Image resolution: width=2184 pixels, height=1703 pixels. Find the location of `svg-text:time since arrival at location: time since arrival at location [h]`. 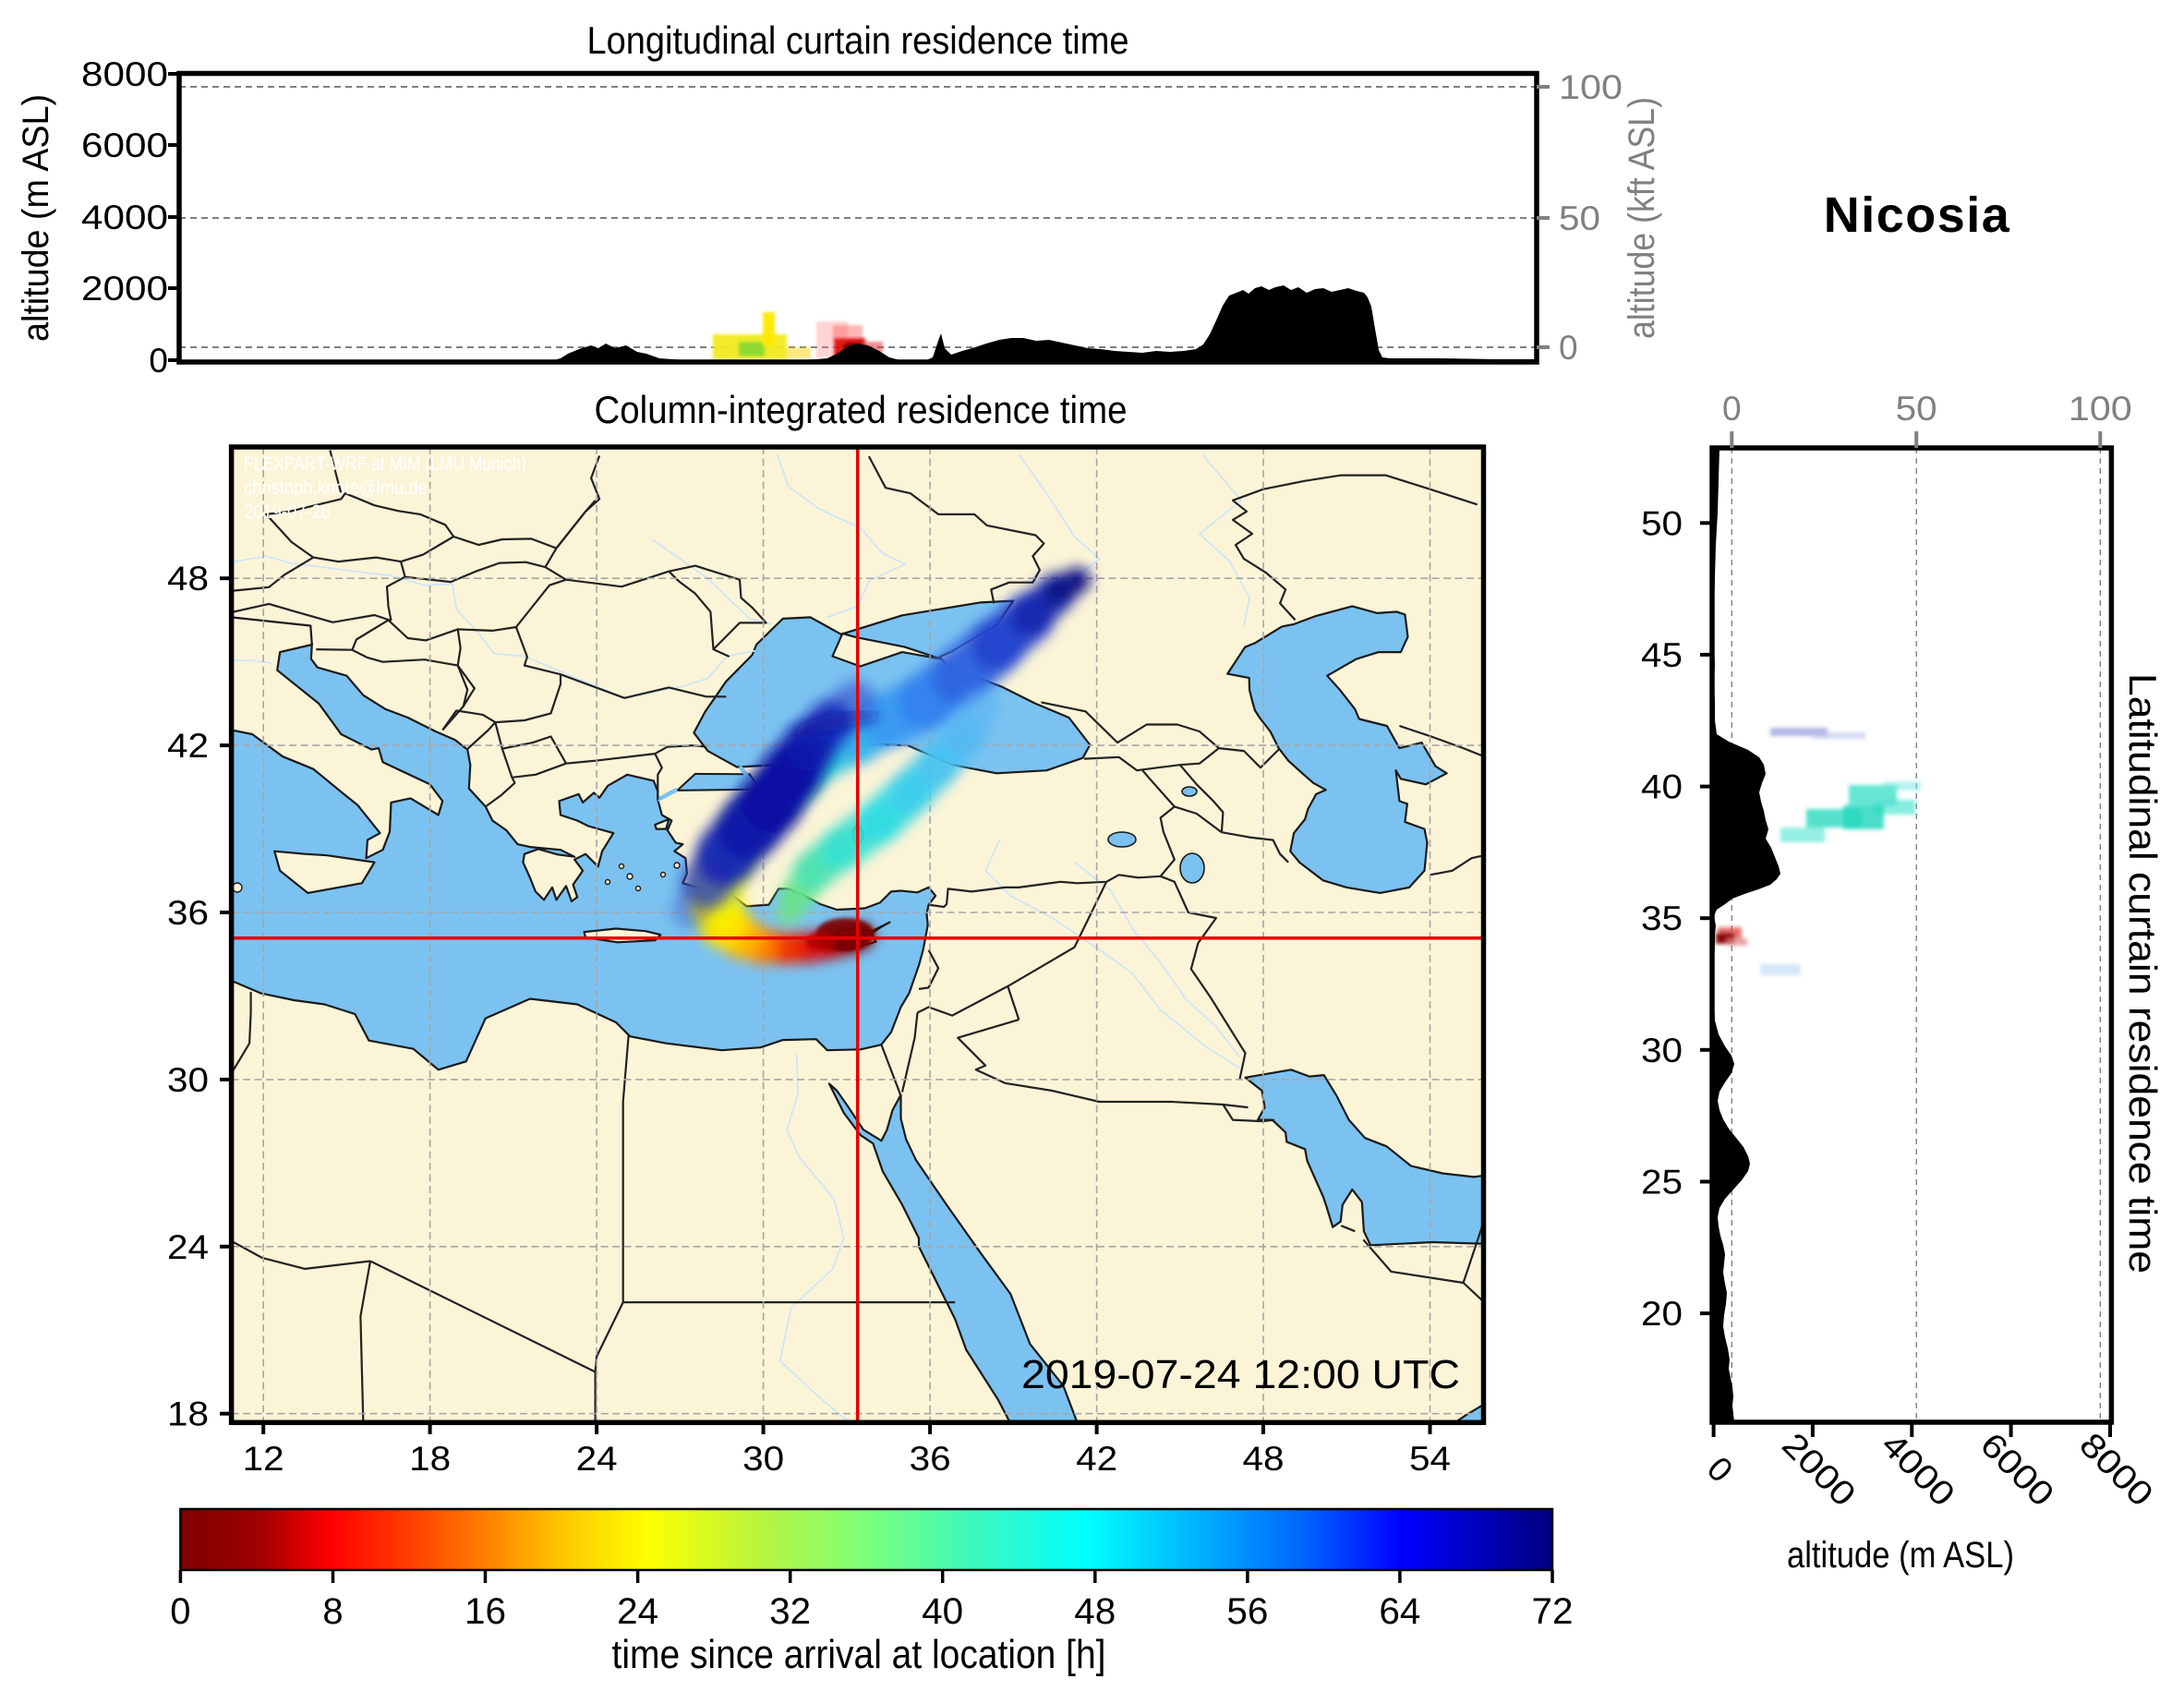

svg-text:time since arrival at location: time since arrival at location [h] is located at coordinates (859, 1654).